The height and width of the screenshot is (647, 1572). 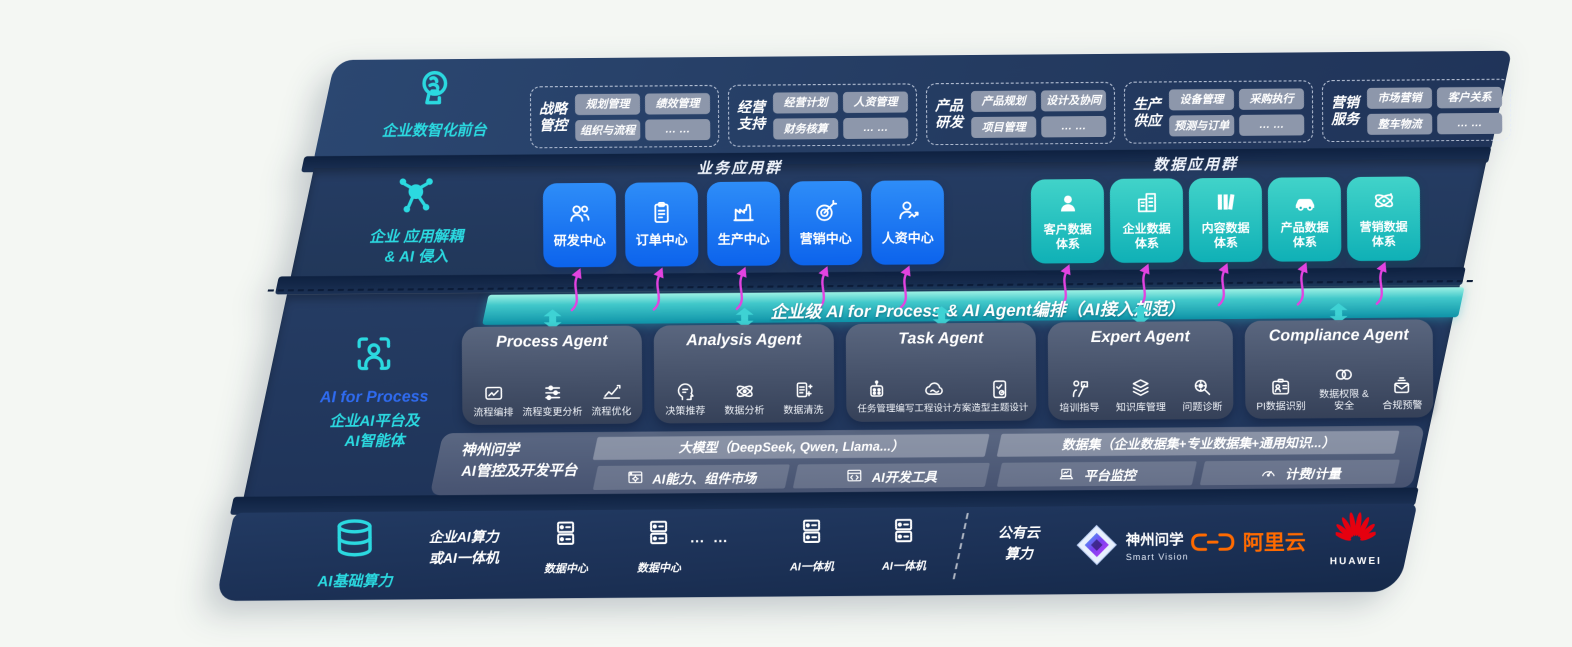 I want to click on workflow-icon, so click(x=493, y=393).